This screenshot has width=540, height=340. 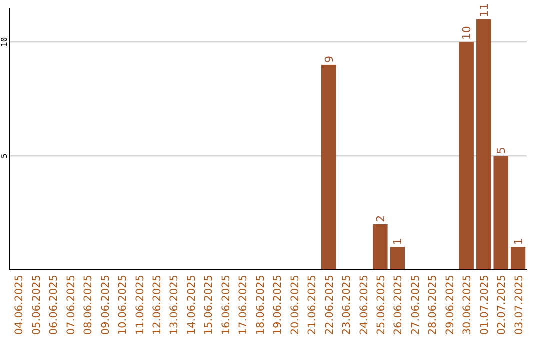 I want to click on data-label: 10, so click(x=467, y=33).